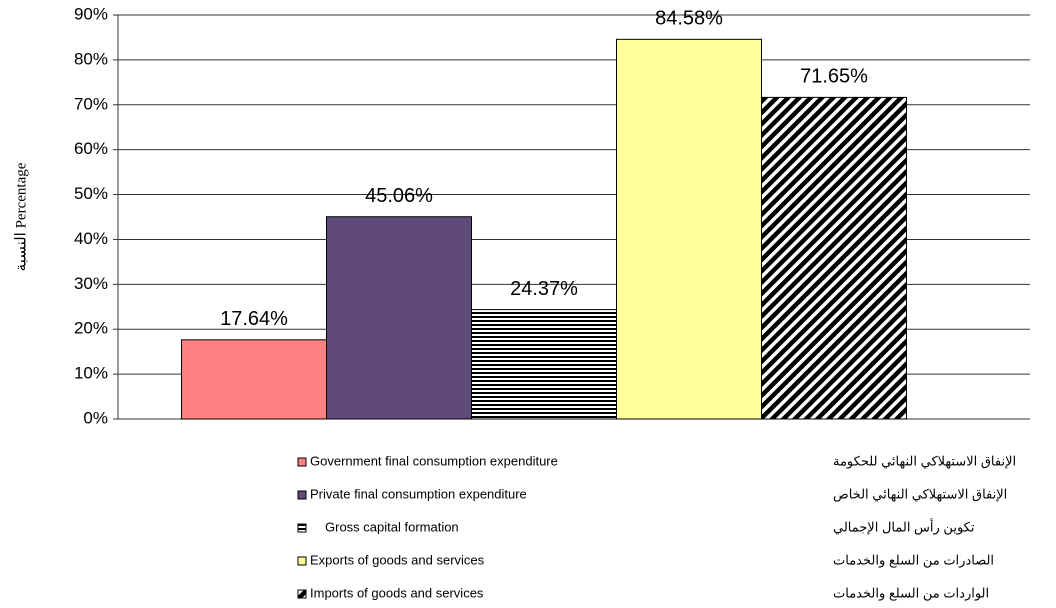 Image resolution: width=1056 pixels, height=608 pixels. Describe the element at coordinates (95, 417) in the screenshot. I see `y-tick-label: 0%` at that location.